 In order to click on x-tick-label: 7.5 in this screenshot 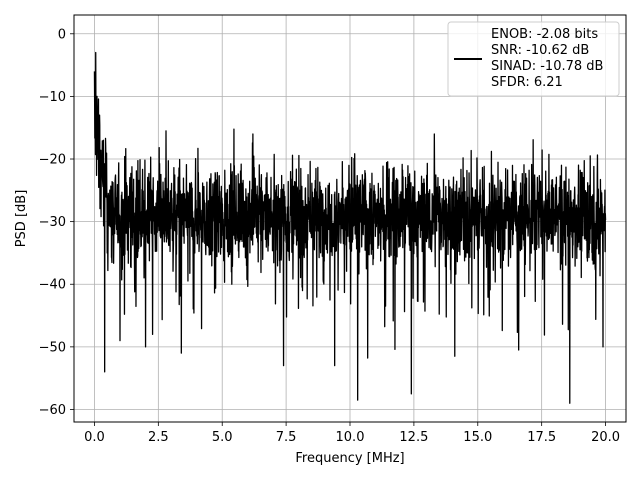, I will do `click(286, 437)`.